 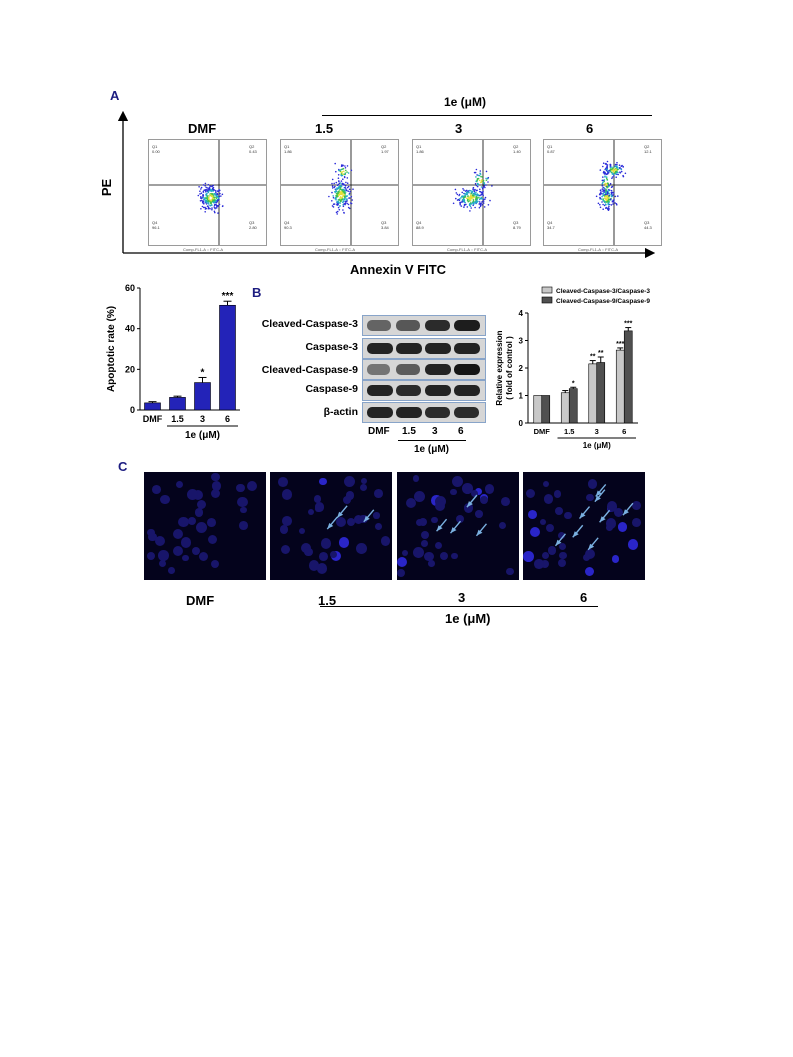 What do you see at coordinates (287, 146) in the screenshot?
I see `quadrant-label-q1: Q1` at bounding box center [287, 146].